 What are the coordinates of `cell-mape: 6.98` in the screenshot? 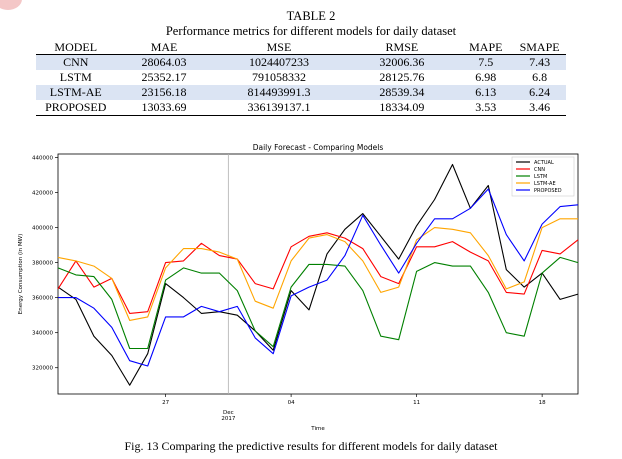 It's located at (486, 77).